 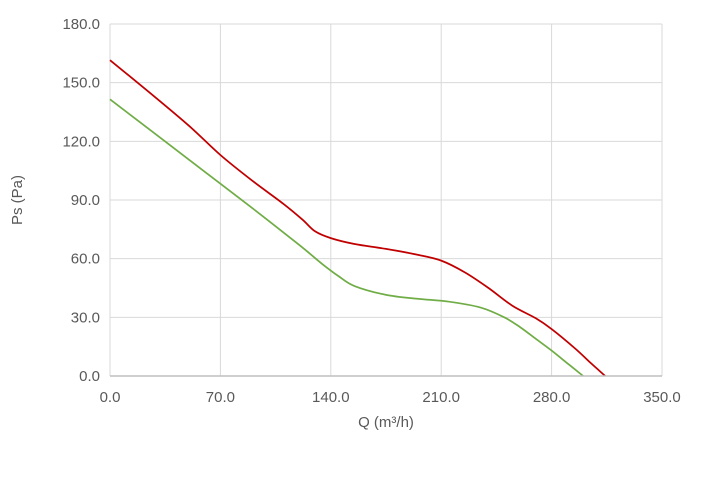 What do you see at coordinates (81, 24) in the screenshot?
I see `y-tick-label: 180.0` at bounding box center [81, 24].